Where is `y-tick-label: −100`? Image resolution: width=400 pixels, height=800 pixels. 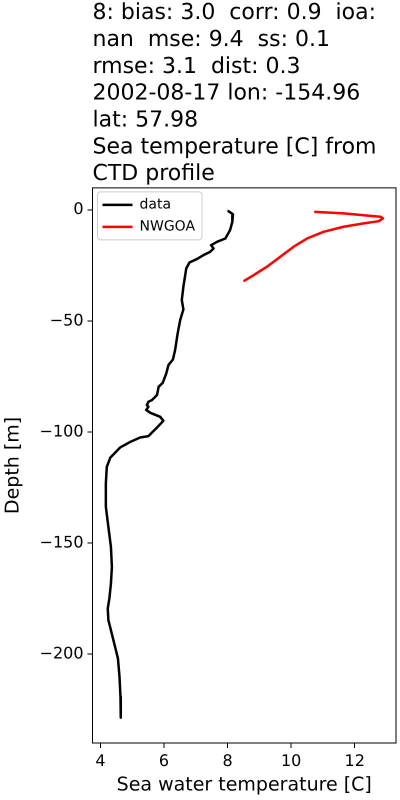
y-tick-label: −100 is located at coordinates (62, 430).